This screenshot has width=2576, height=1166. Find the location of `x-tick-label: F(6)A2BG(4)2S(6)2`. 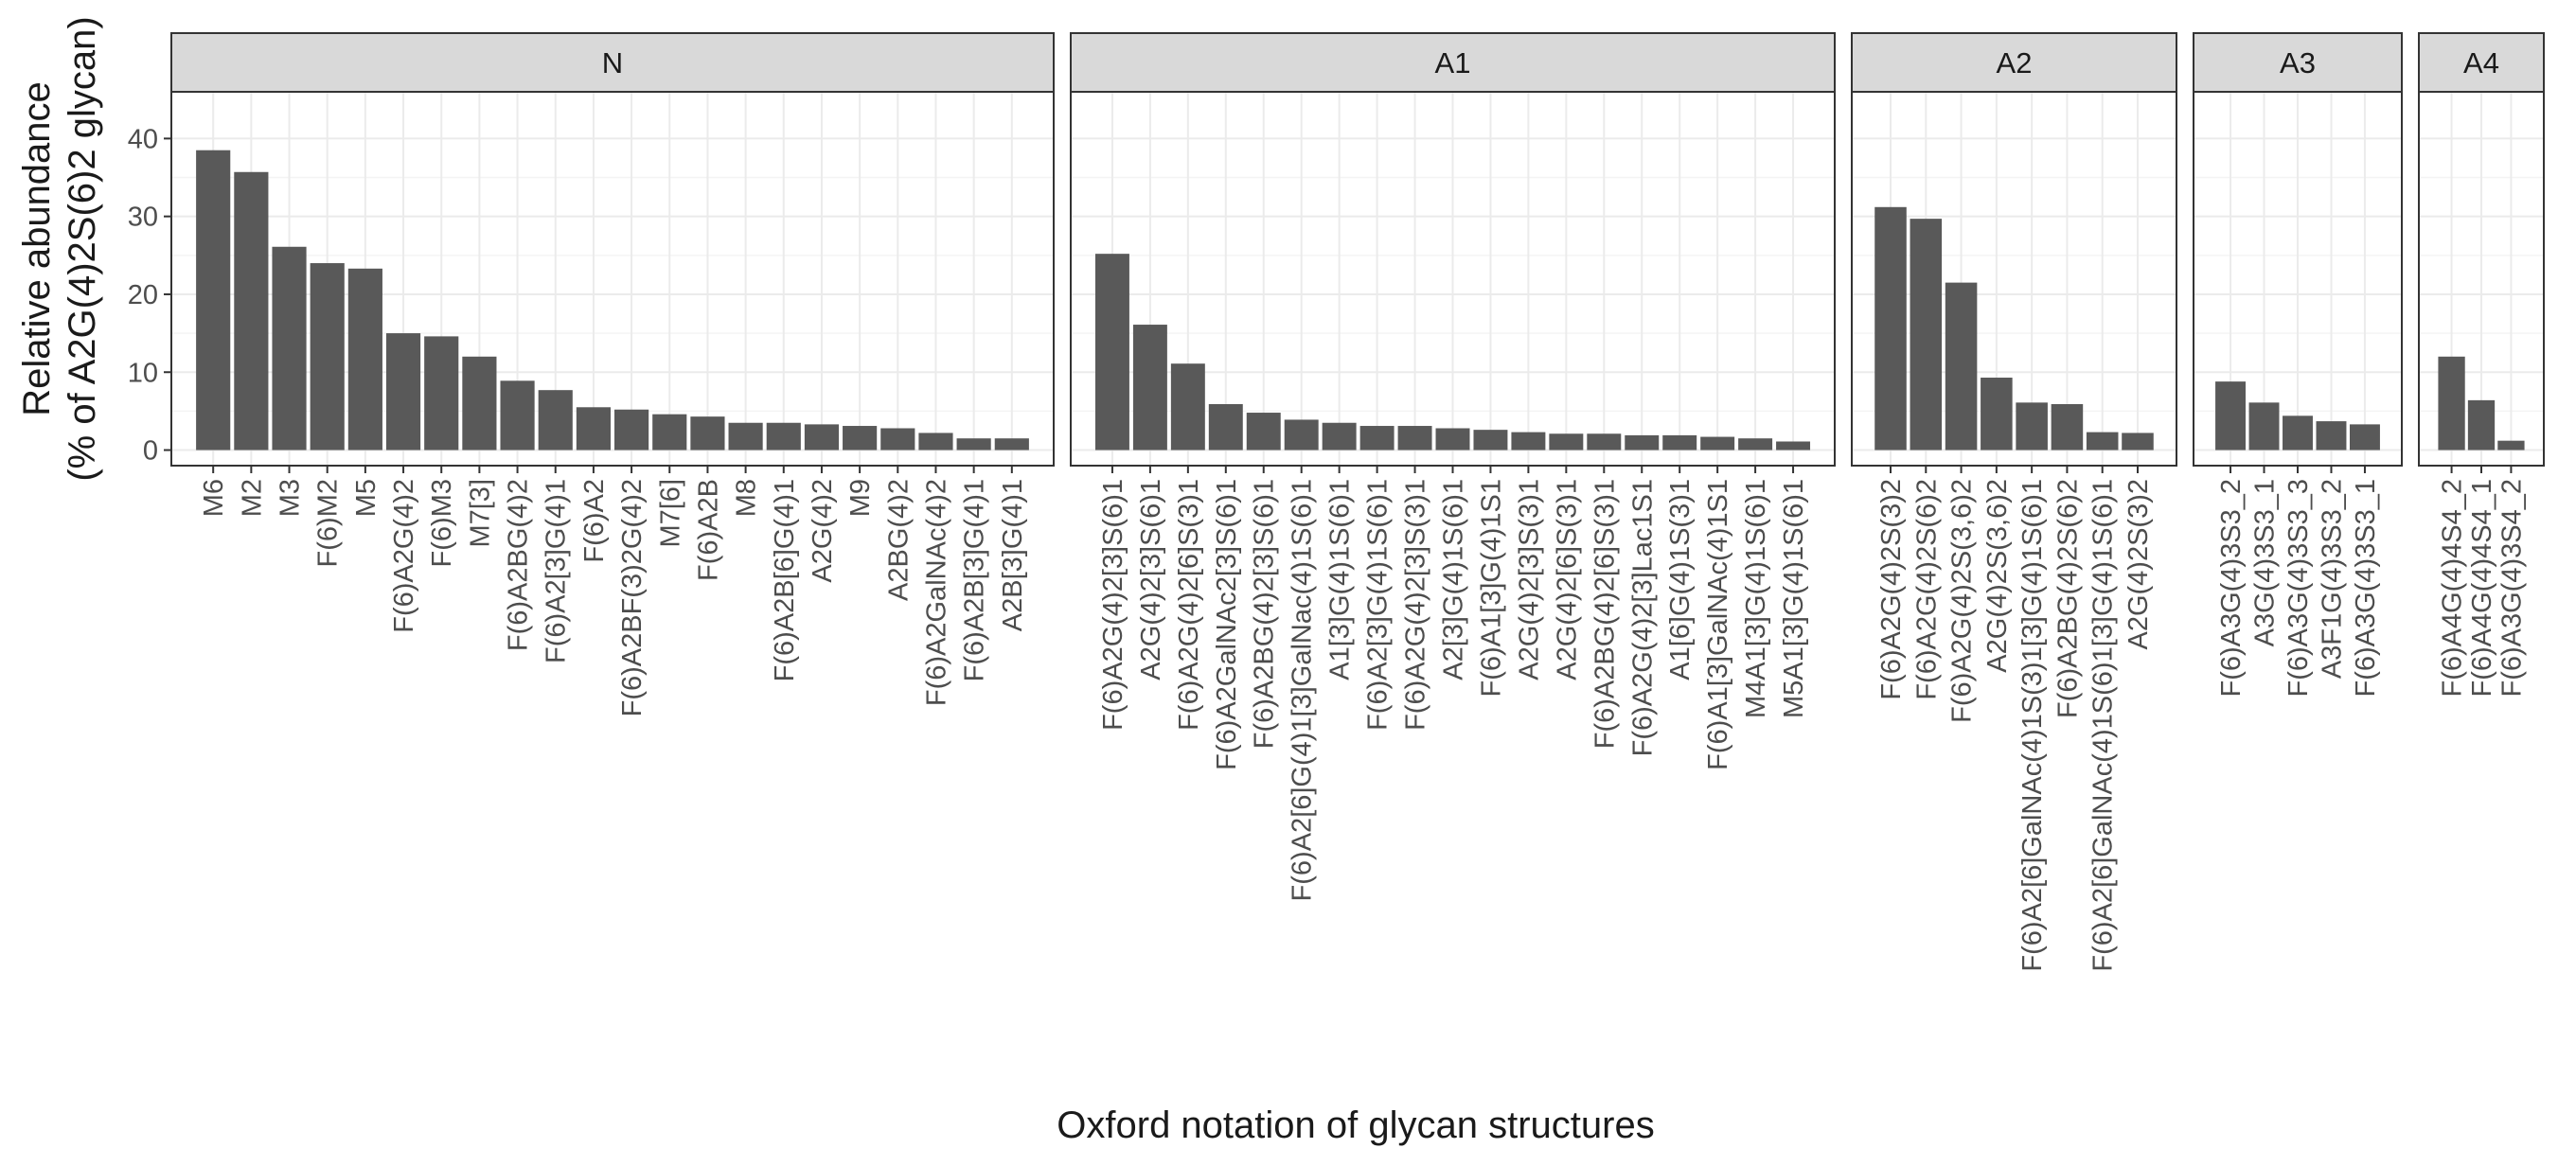

x-tick-label: F(6)A2BG(4)2S(6)2 is located at coordinates (2067, 598).